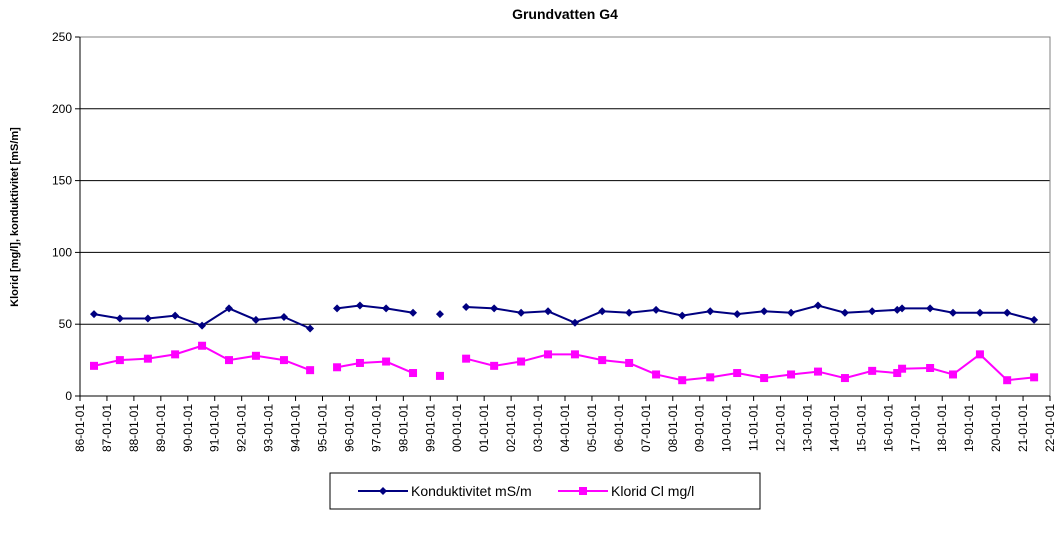  What do you see at coordinates (564, 363) in the screenshot?
I see `series-line` at bounding box center [564, 363].